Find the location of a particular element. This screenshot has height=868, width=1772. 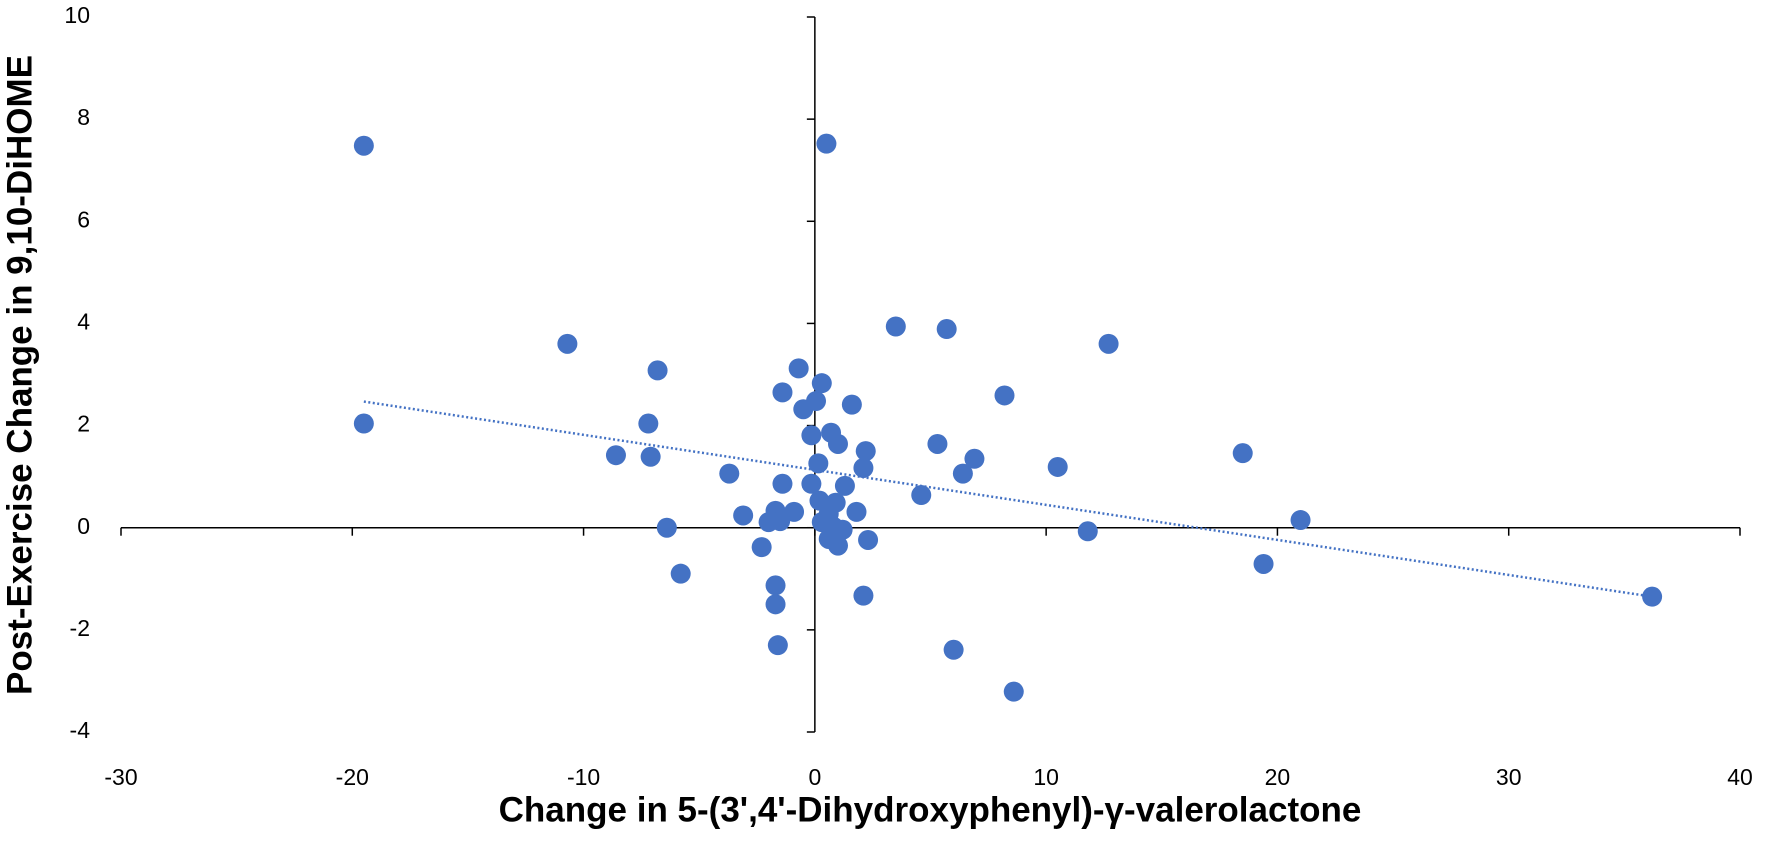

x-tick-label: 10 is located at coordinates (1046, 777).